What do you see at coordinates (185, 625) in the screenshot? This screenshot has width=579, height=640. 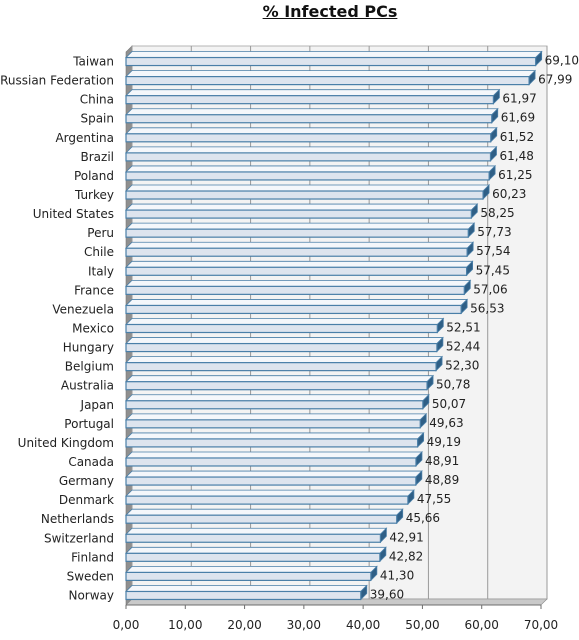 I see `x-tick-label: 10,00` at bounding box center [185, 625].